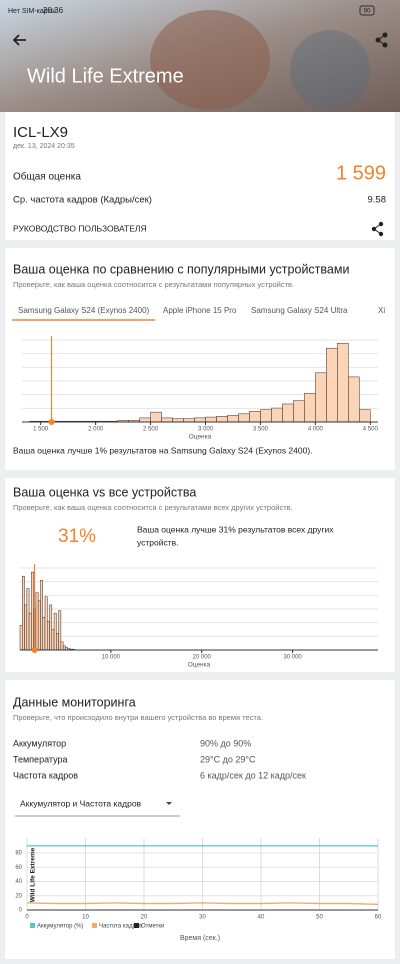 This screenshot has height=964, width=400. Describe the element at coordinates (47, 177) in the screenshot. I see `score-label: Общая оценка` at that location.